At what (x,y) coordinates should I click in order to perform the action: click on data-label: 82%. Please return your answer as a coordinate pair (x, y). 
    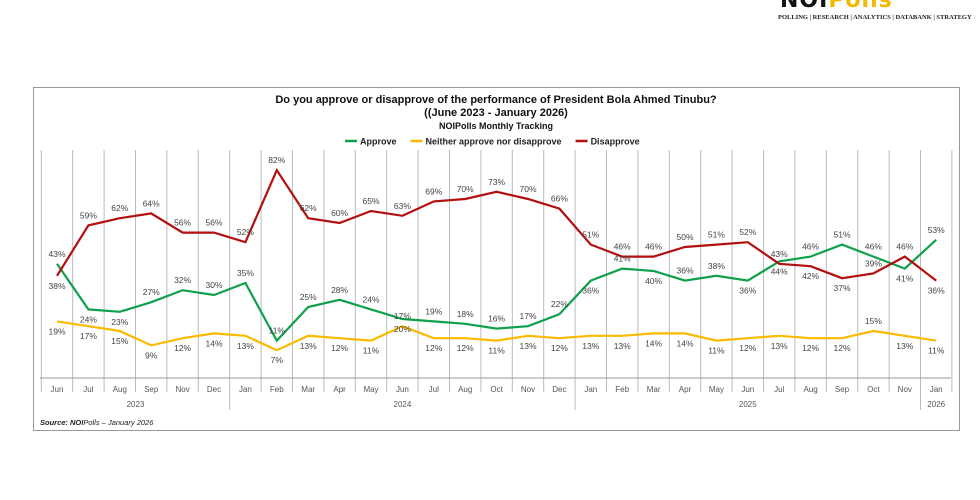
    Looking at the image, I should click on (276, 160).